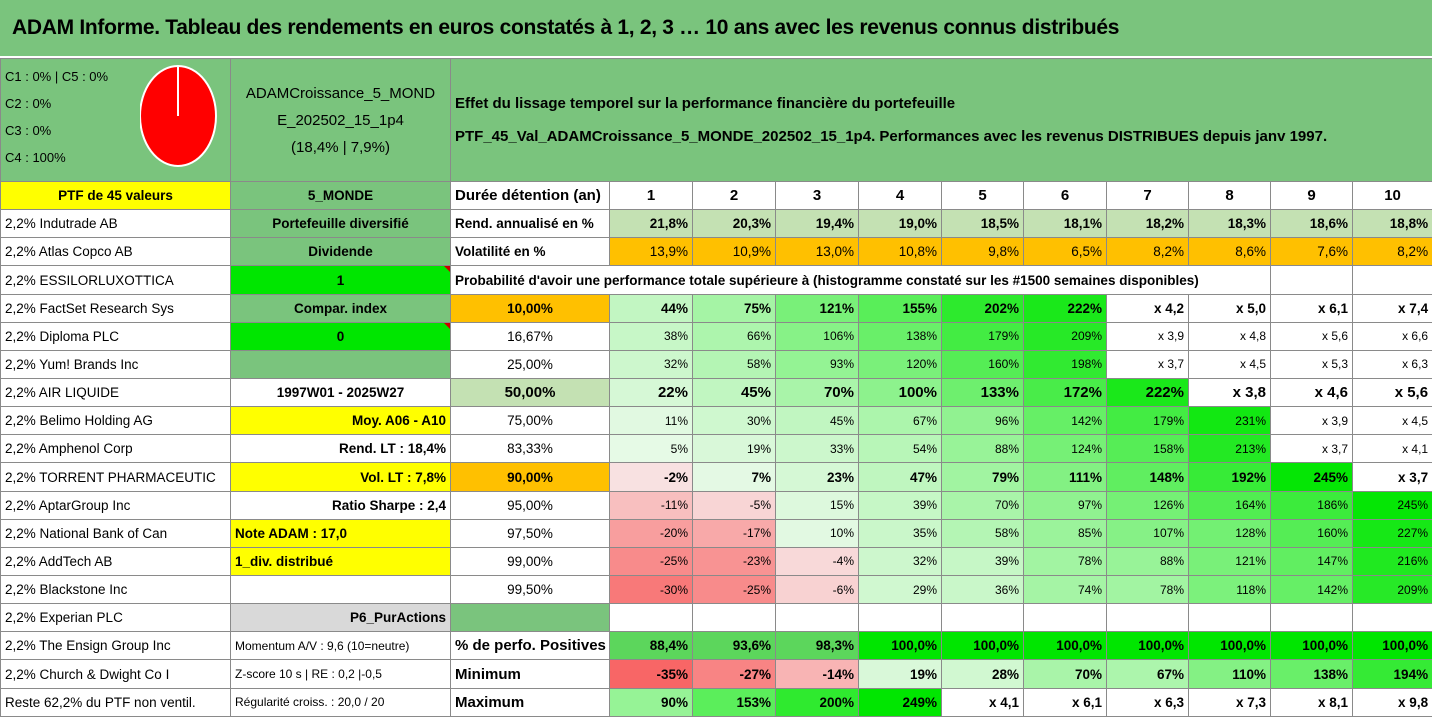  Describe the element at coordinates (900, 702) in the screenshot. I see `max-value: 249%` at that location.